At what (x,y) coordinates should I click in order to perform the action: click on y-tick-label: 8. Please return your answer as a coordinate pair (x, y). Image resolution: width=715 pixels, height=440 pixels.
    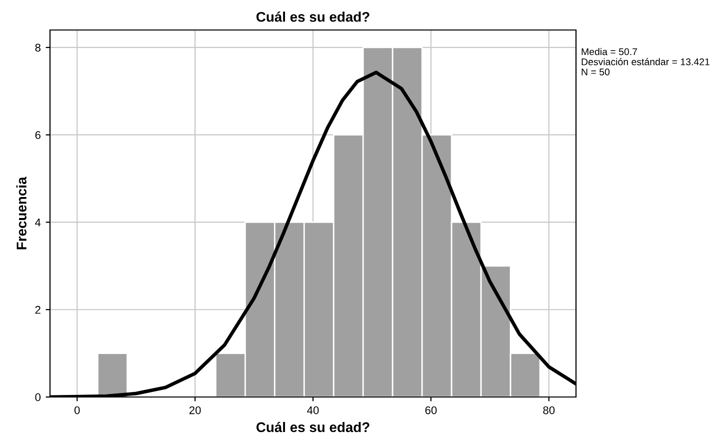
    Looking at the image, I should click on (37, 48).